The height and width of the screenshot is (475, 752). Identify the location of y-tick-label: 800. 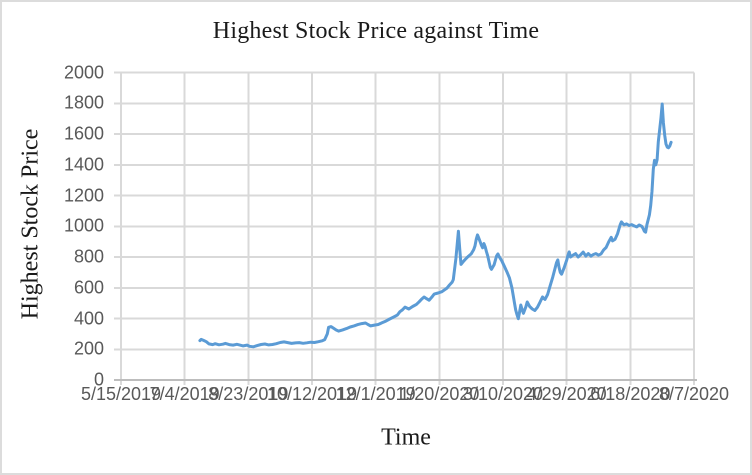
(88, 256).